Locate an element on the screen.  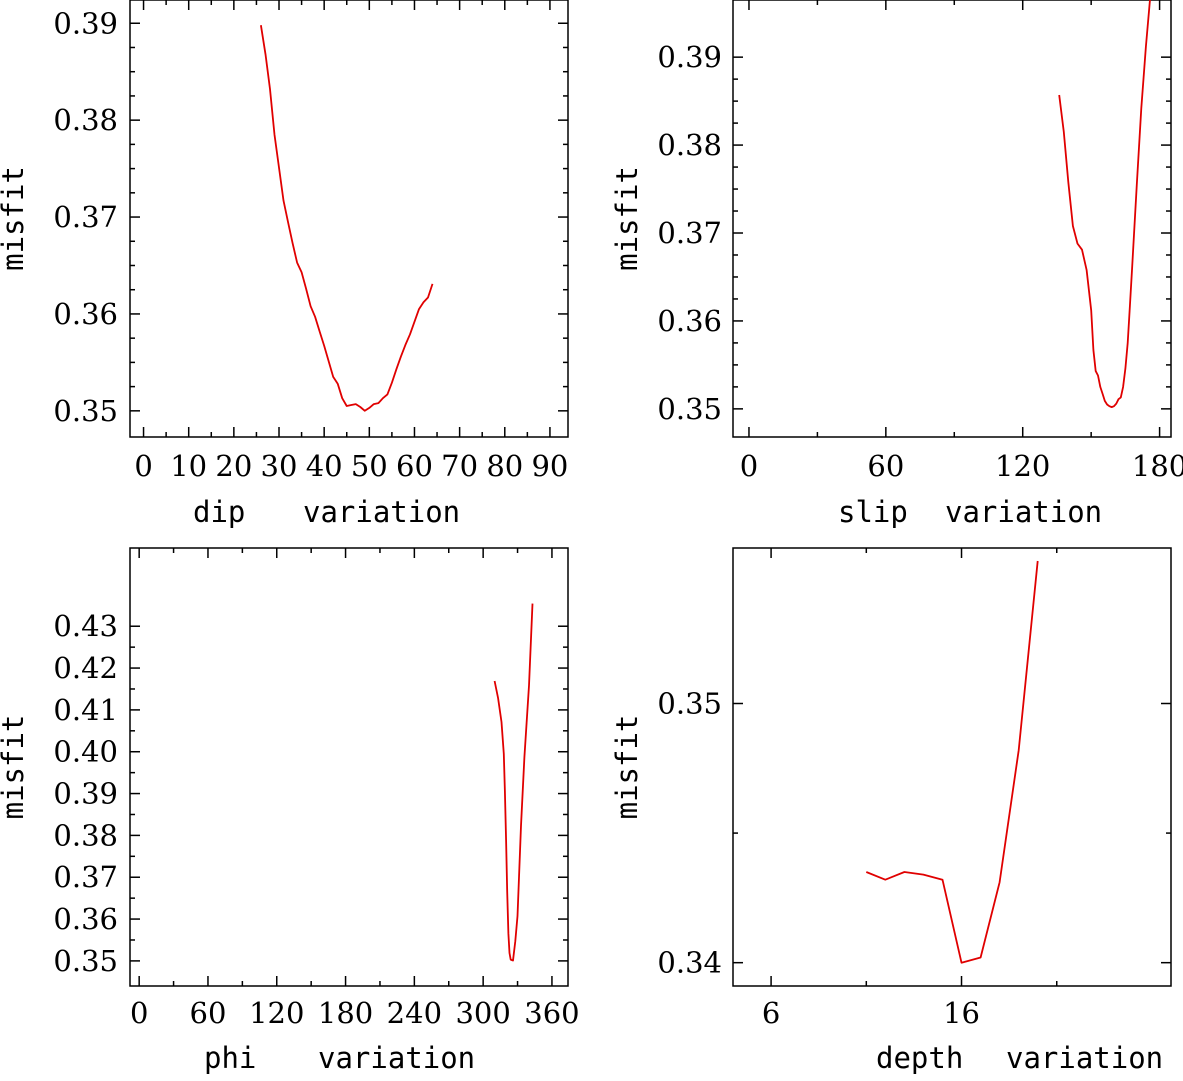
depth-y-tick-label: 0.34 is located at coordinates (689, 963).